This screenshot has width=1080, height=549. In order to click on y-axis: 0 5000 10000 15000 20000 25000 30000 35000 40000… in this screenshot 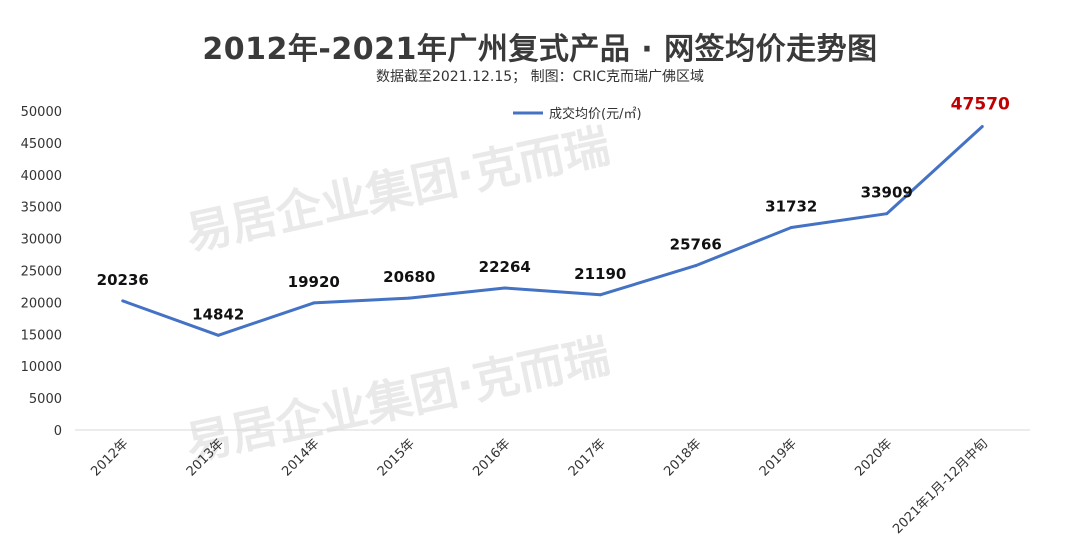, I will do `click(41, 272)`.